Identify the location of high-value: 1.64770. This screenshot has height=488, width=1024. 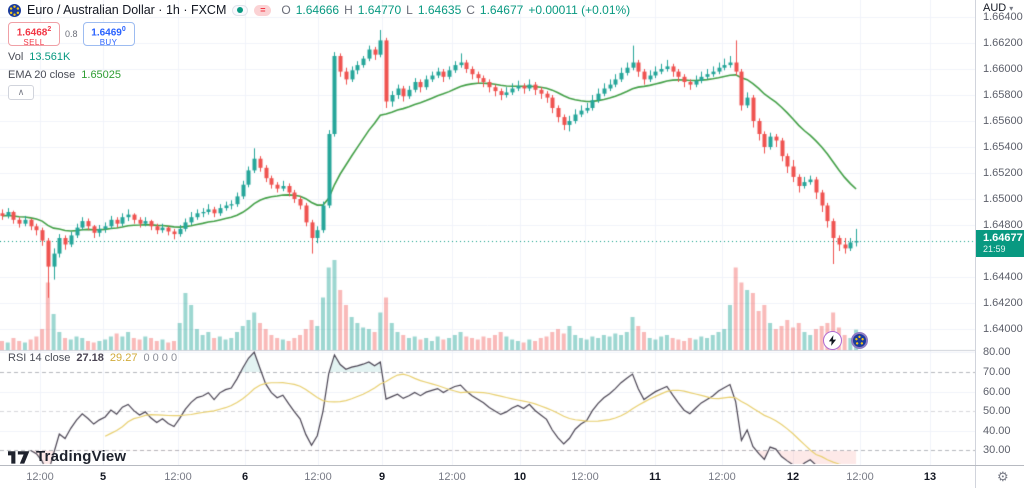
(379, 10).